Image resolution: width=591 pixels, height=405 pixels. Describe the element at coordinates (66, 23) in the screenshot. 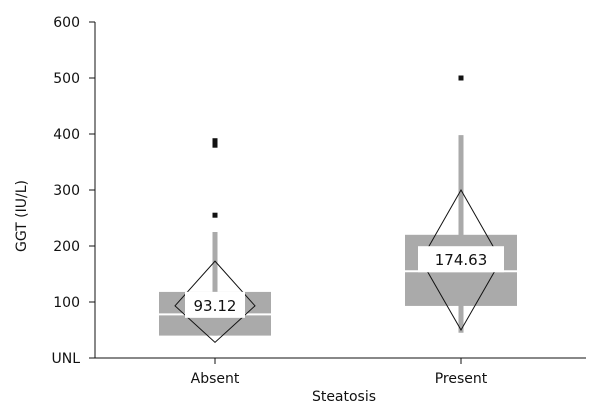

I see `y-tick-label: 600` at that location.